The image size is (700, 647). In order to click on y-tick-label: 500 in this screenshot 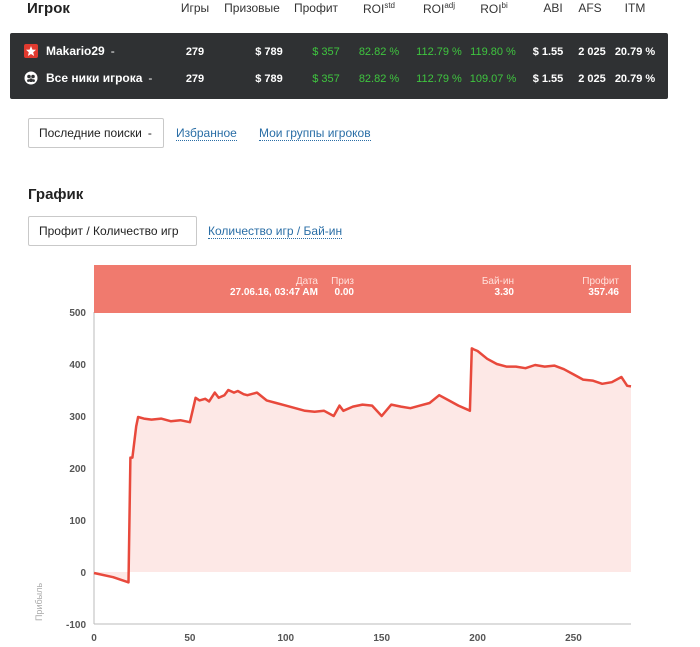, I will do `click(77, 313)`.